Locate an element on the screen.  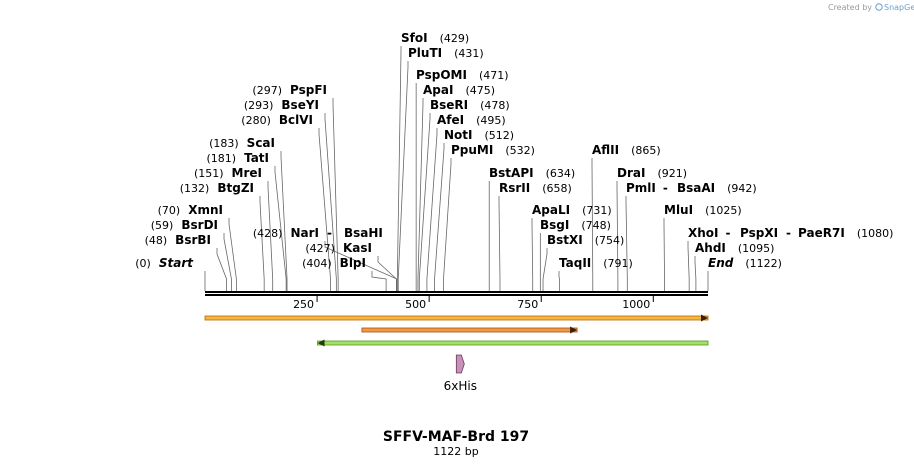
site-apai: ApaI (475) is located at coordinates (459, 90).